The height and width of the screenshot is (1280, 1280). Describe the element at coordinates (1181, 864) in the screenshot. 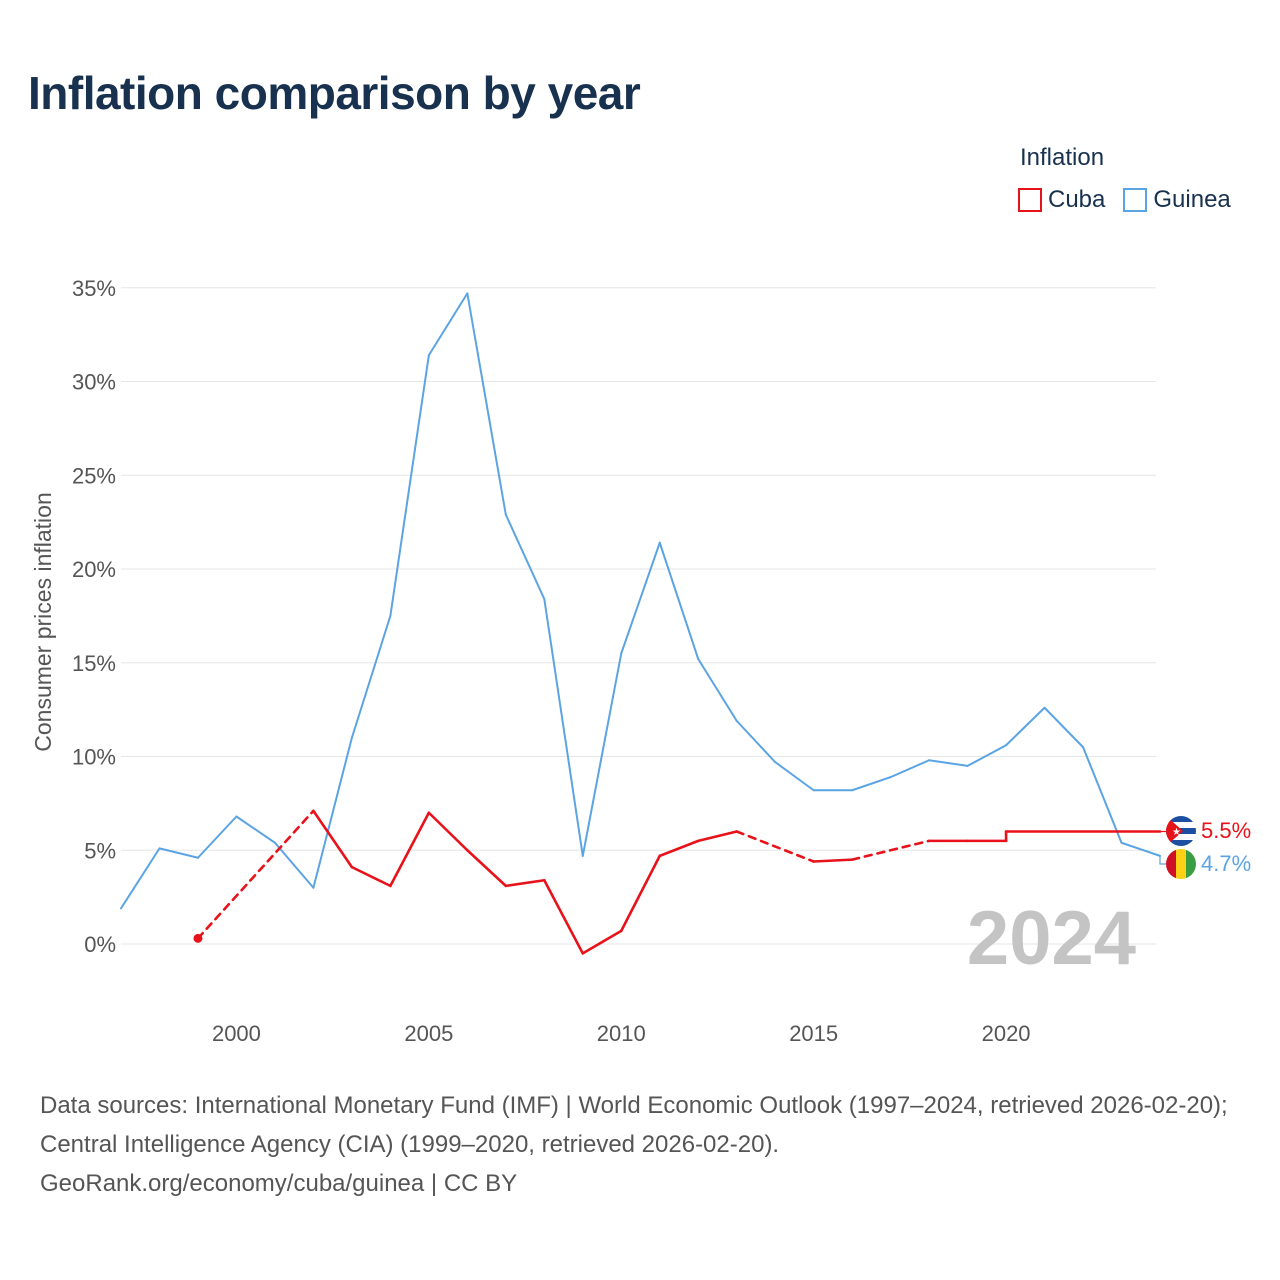

I see `guinea-flag-icon` at that location.